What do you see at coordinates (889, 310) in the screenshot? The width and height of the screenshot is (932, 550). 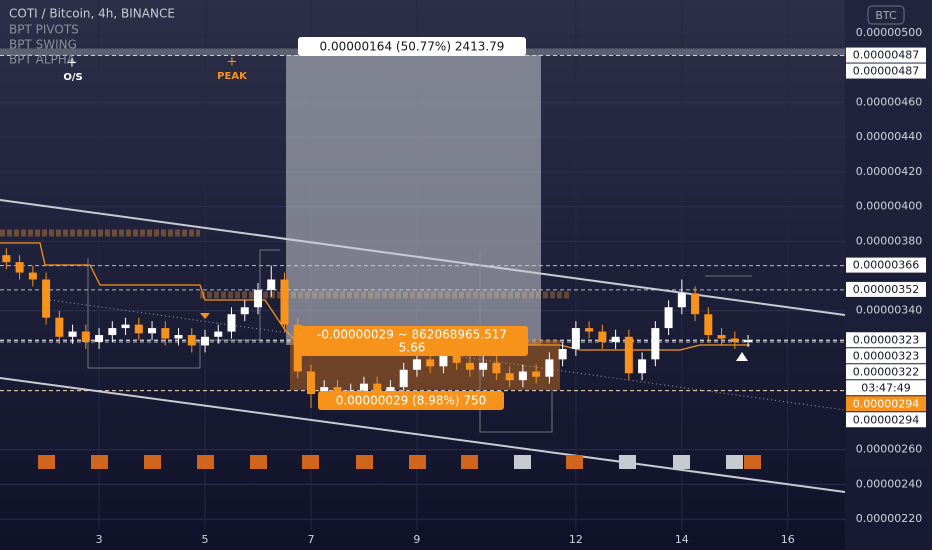 I see `y-tick-label: 0.00000340` at bounding box center [889, 310].